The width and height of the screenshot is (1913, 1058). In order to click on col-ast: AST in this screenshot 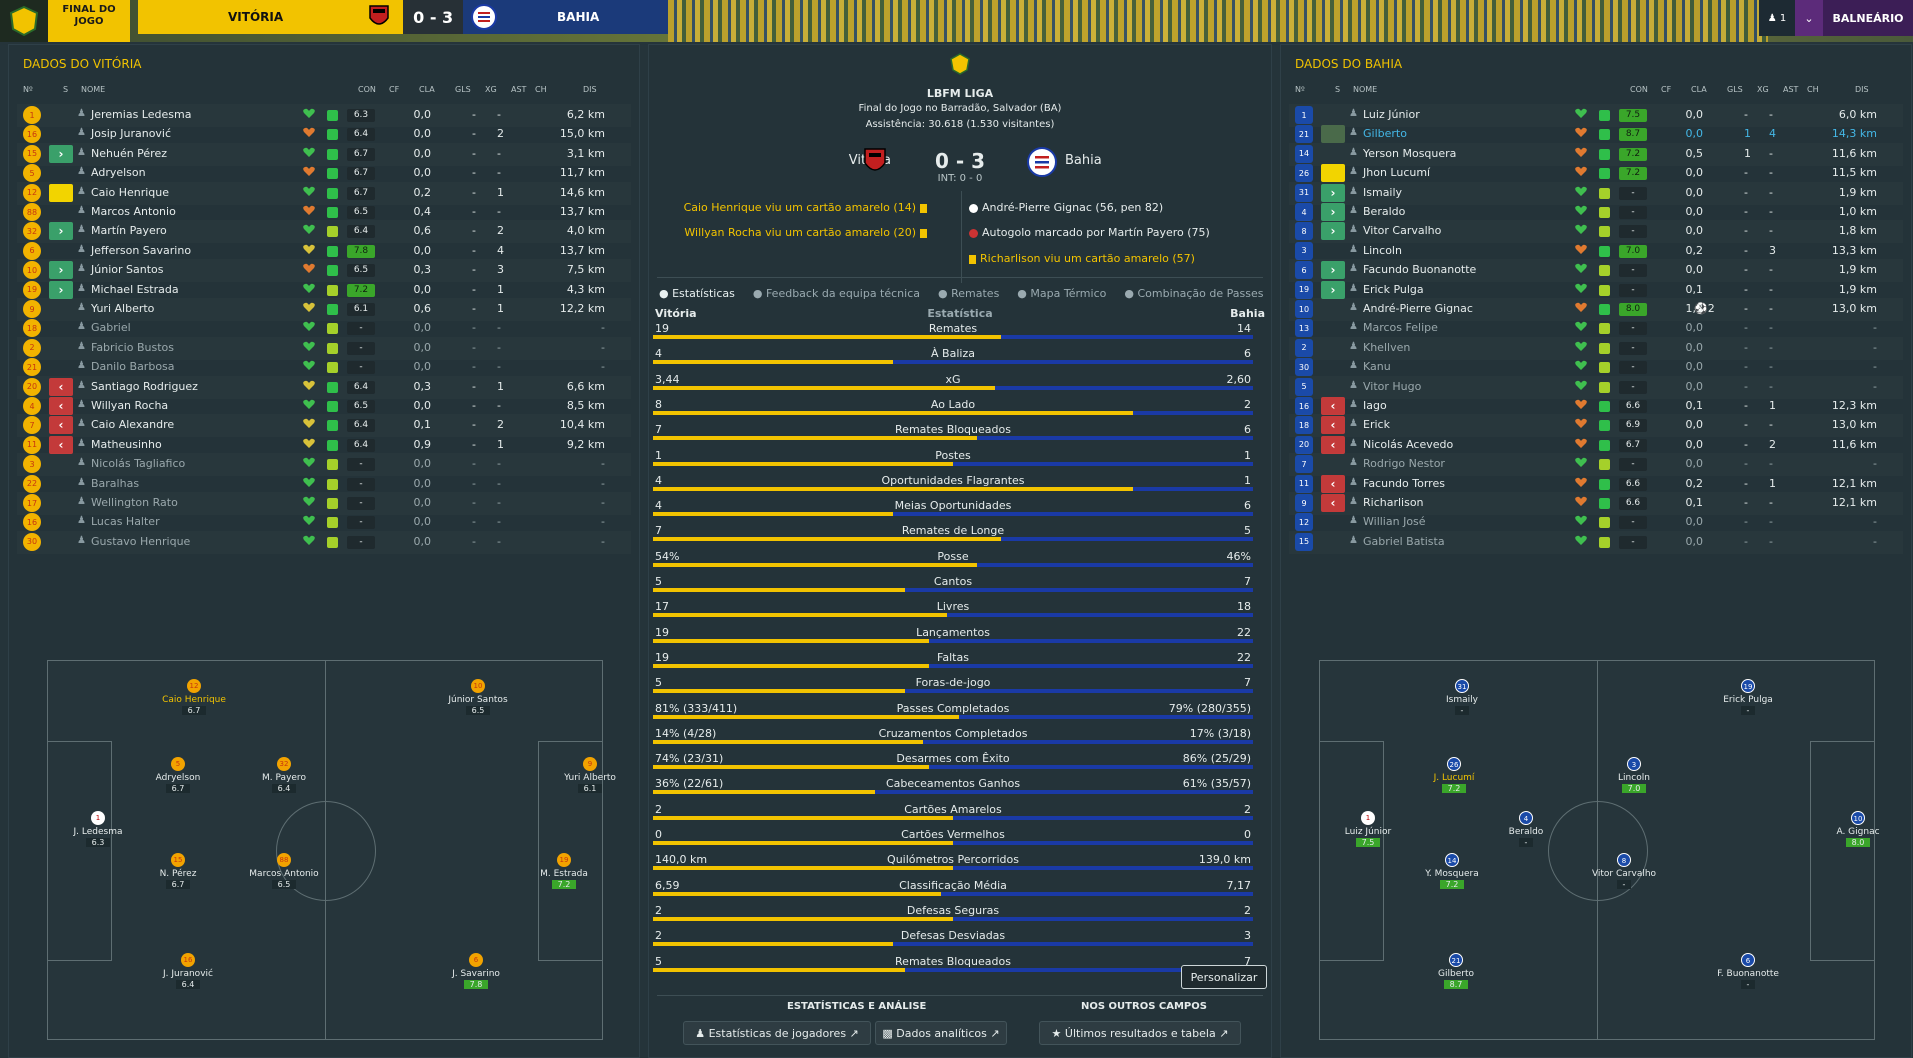, I will do `click(1791, 89)`.